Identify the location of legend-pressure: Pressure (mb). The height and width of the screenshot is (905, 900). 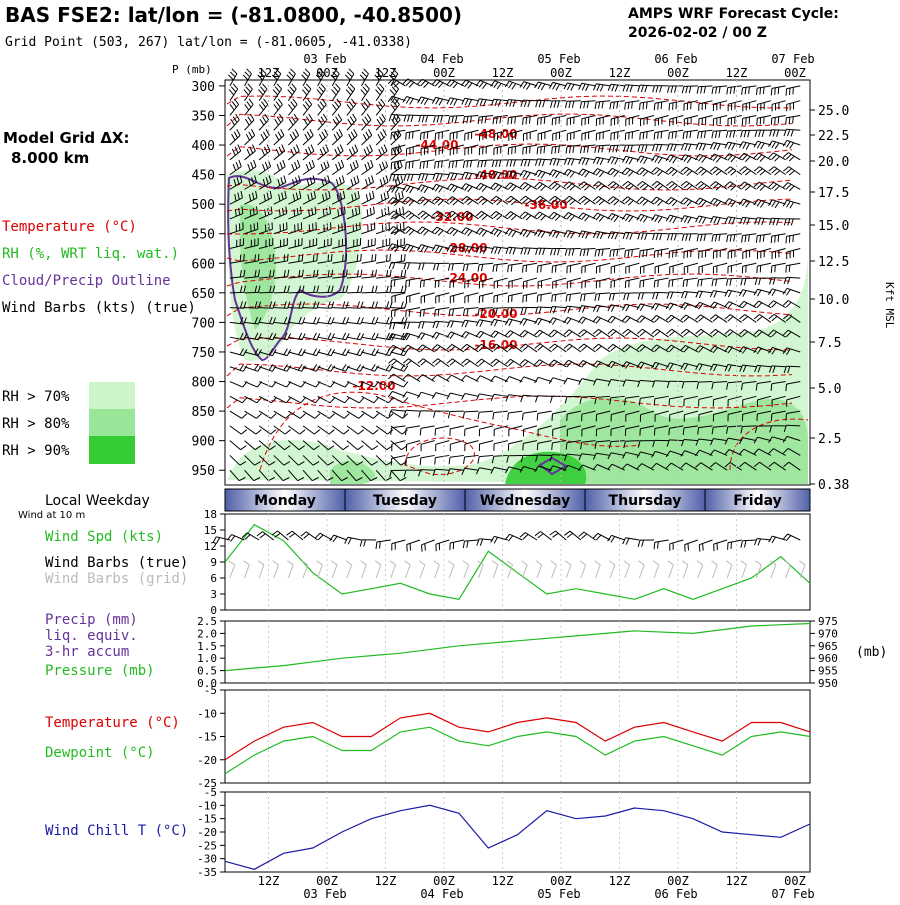
(100, 671).